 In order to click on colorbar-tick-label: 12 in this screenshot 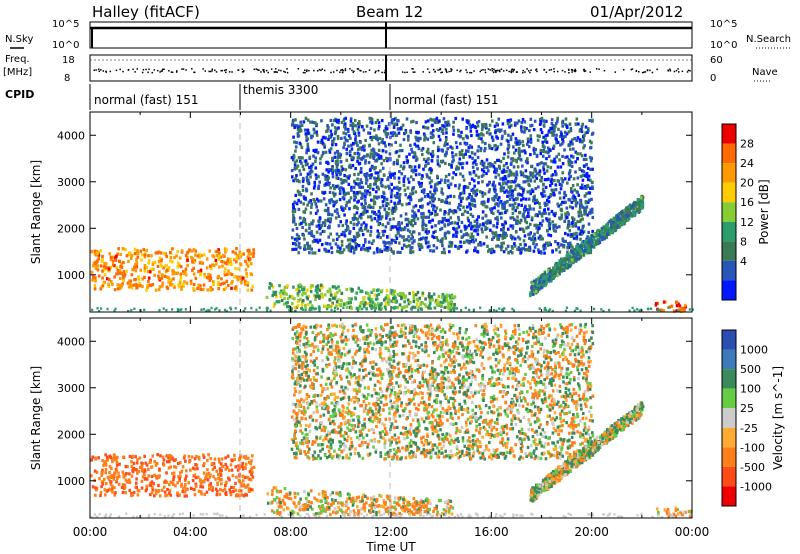, I will do `click(747, 222)`.